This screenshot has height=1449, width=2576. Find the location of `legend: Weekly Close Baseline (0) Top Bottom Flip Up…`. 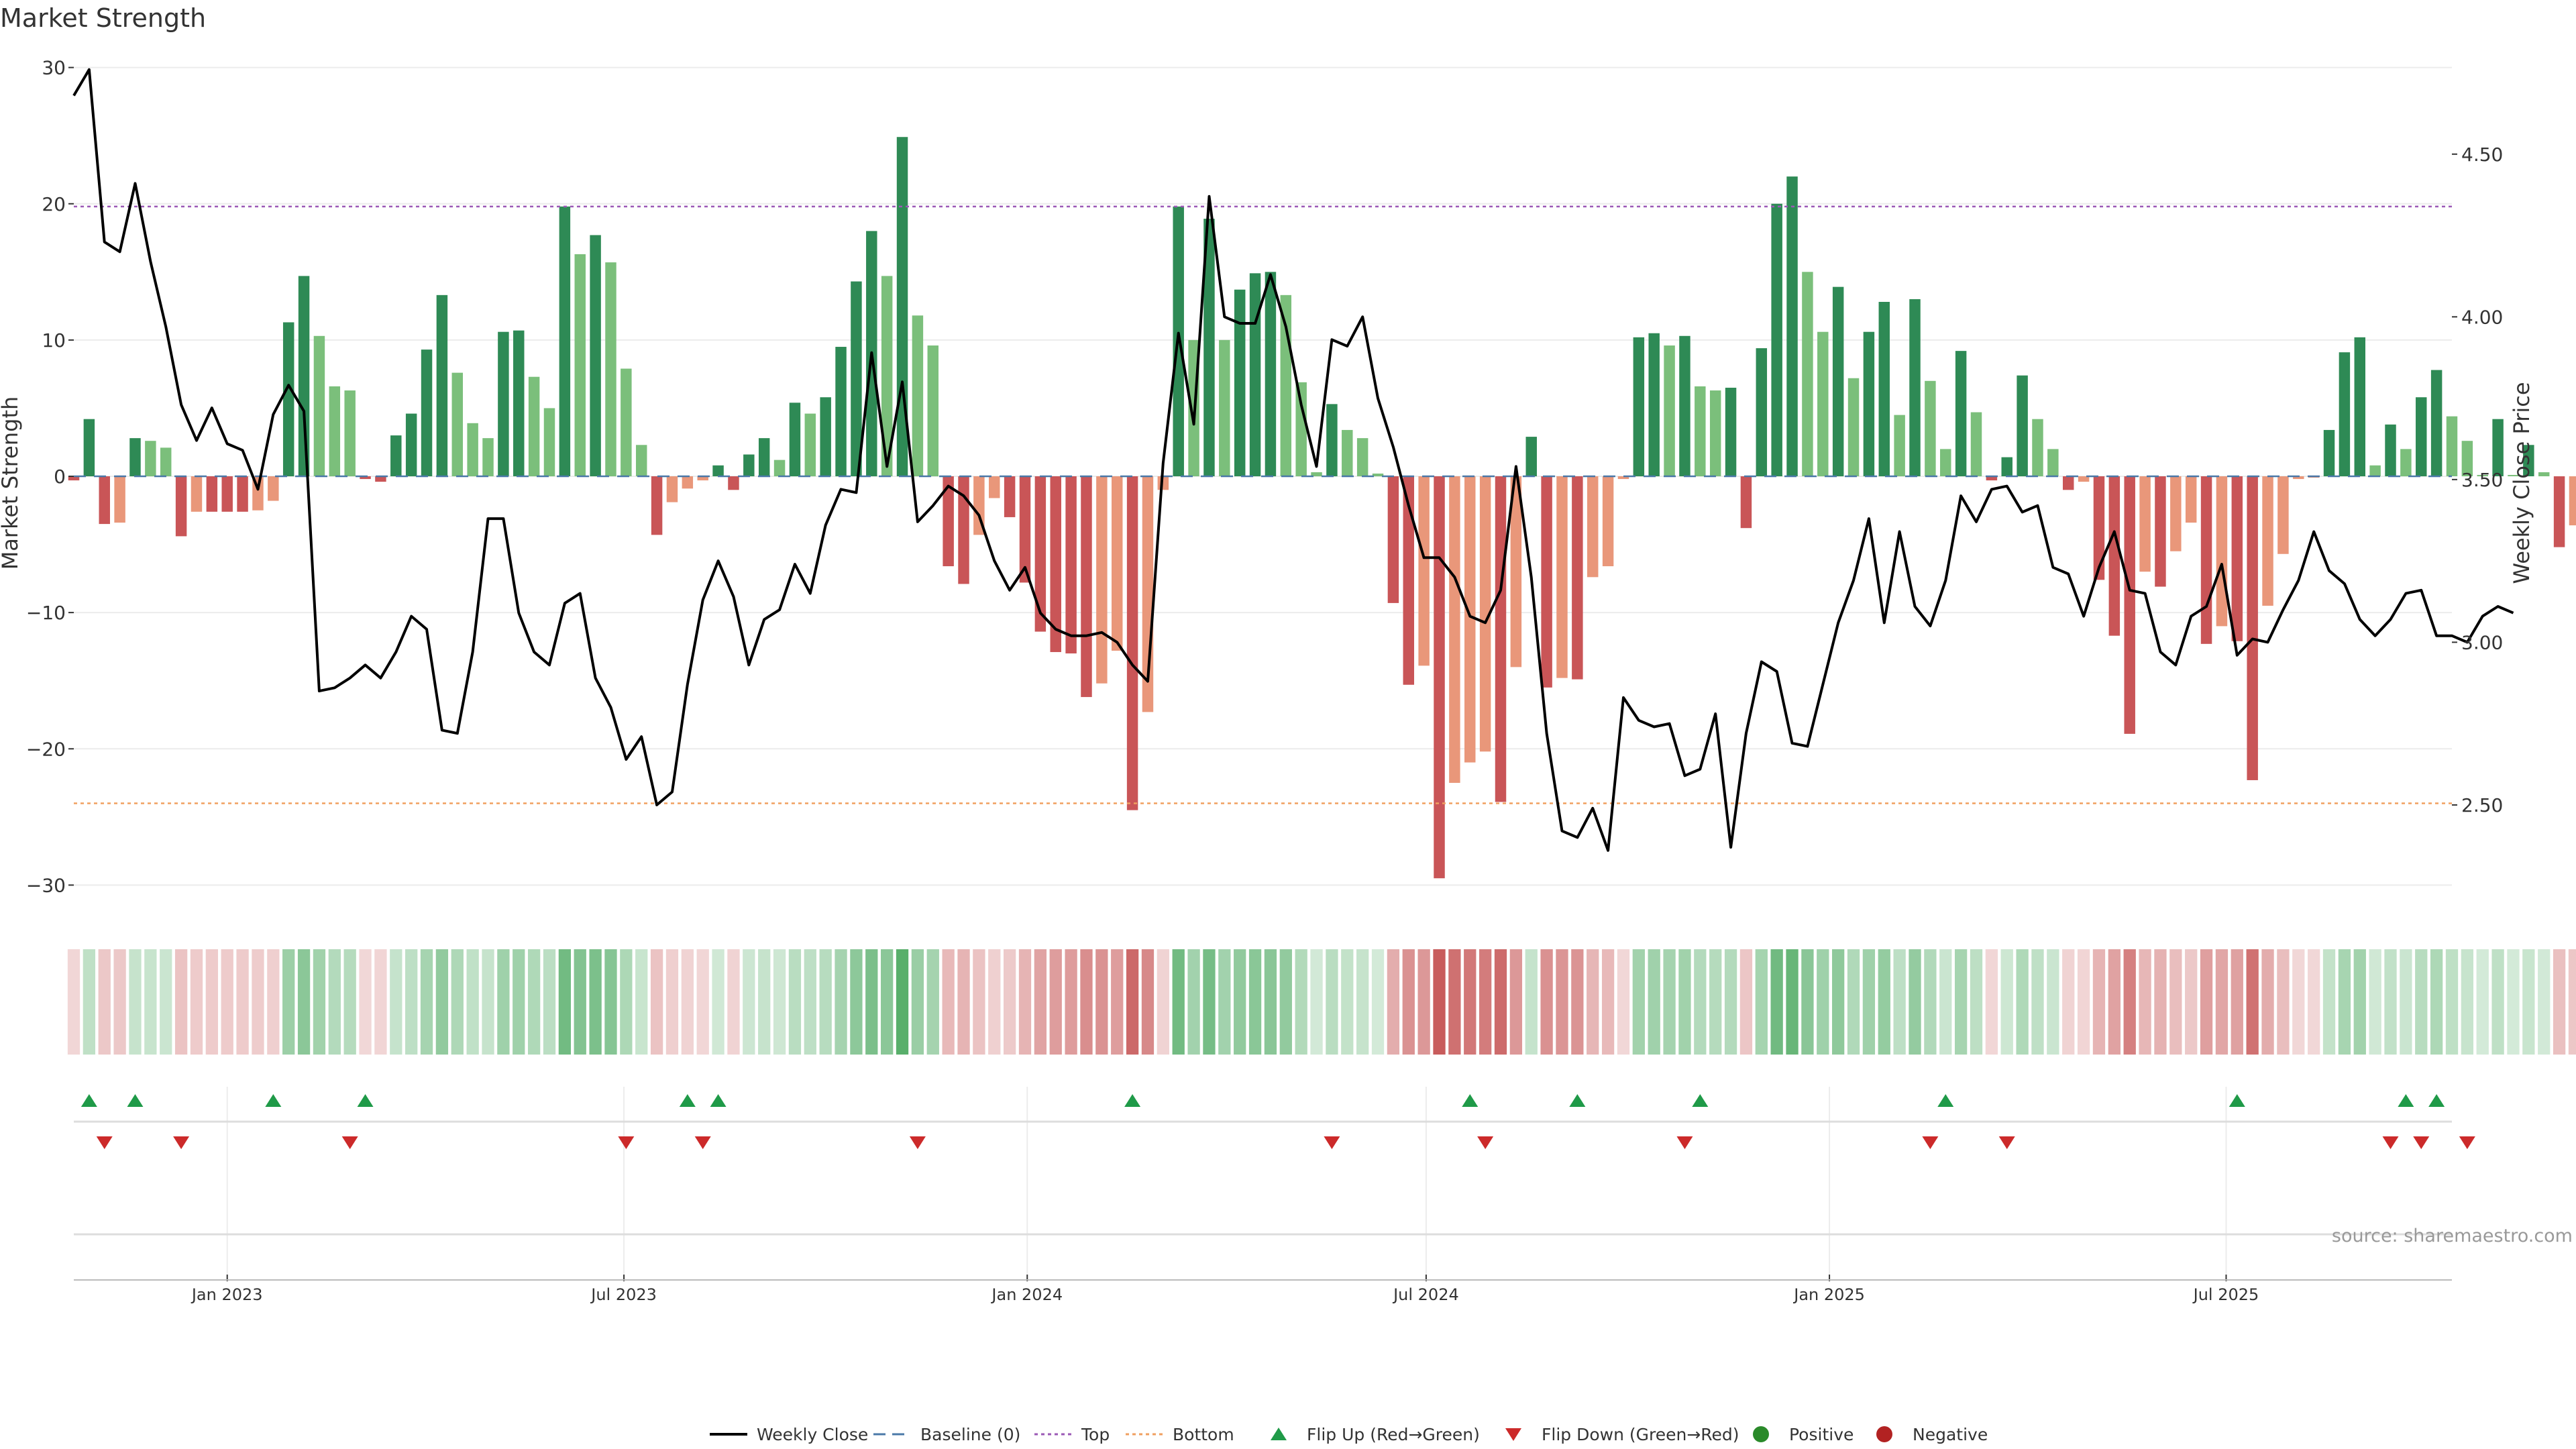

legend: Weekly Close Baseline (0) Top Bottom Flip Up… is located at coordinates (1349, 1434).